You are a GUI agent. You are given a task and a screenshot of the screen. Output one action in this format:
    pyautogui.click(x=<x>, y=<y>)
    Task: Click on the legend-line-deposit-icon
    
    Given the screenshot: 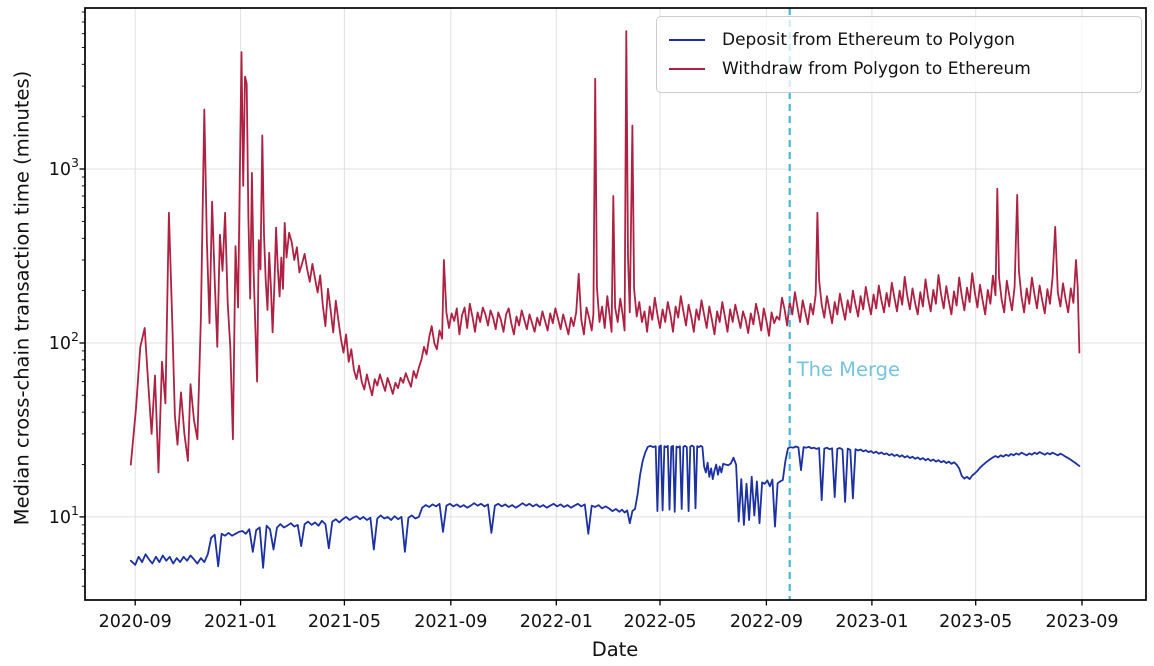 What is the action you would take?
    pyautogui.click(x=687, y=40)
    